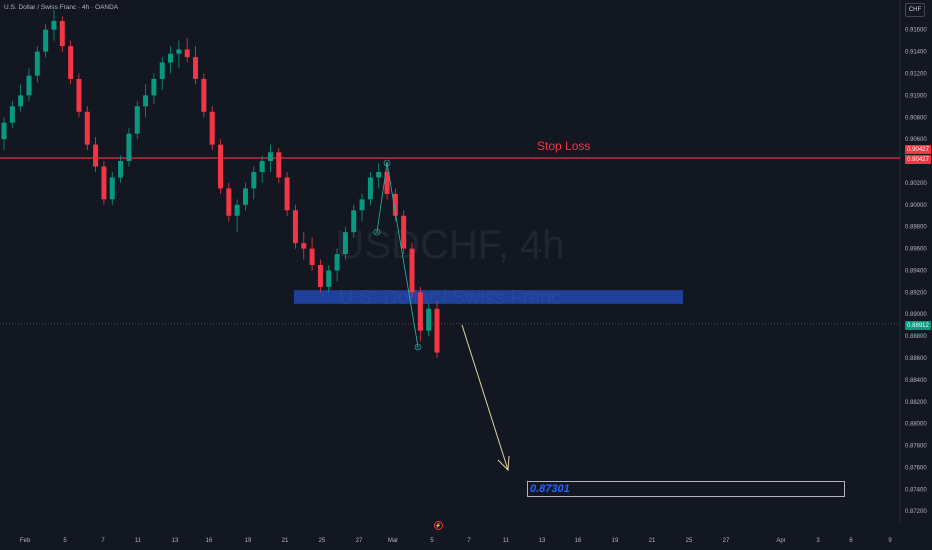 The height and width of the screenshot is (550, 932). What do you see at coordinates (285, 541) in the screenshot?
I see `x-tick-label: 21` at bounding box center [285, 541].